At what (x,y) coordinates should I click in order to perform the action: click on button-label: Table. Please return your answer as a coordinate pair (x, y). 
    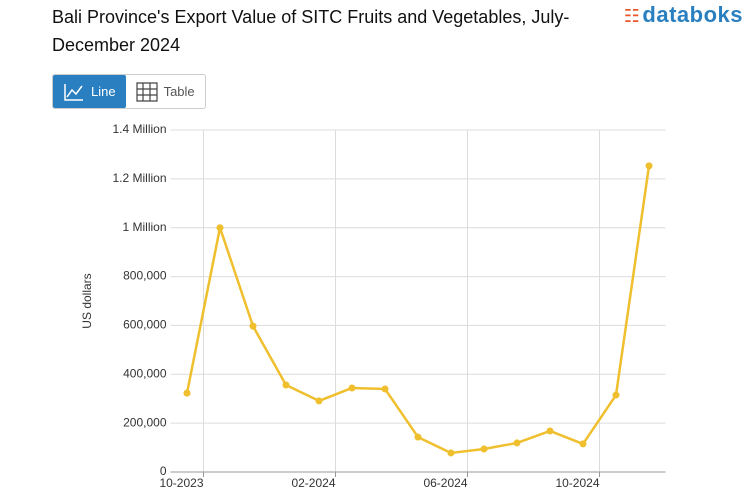
    Looking at the image, I should click on (179, 91).